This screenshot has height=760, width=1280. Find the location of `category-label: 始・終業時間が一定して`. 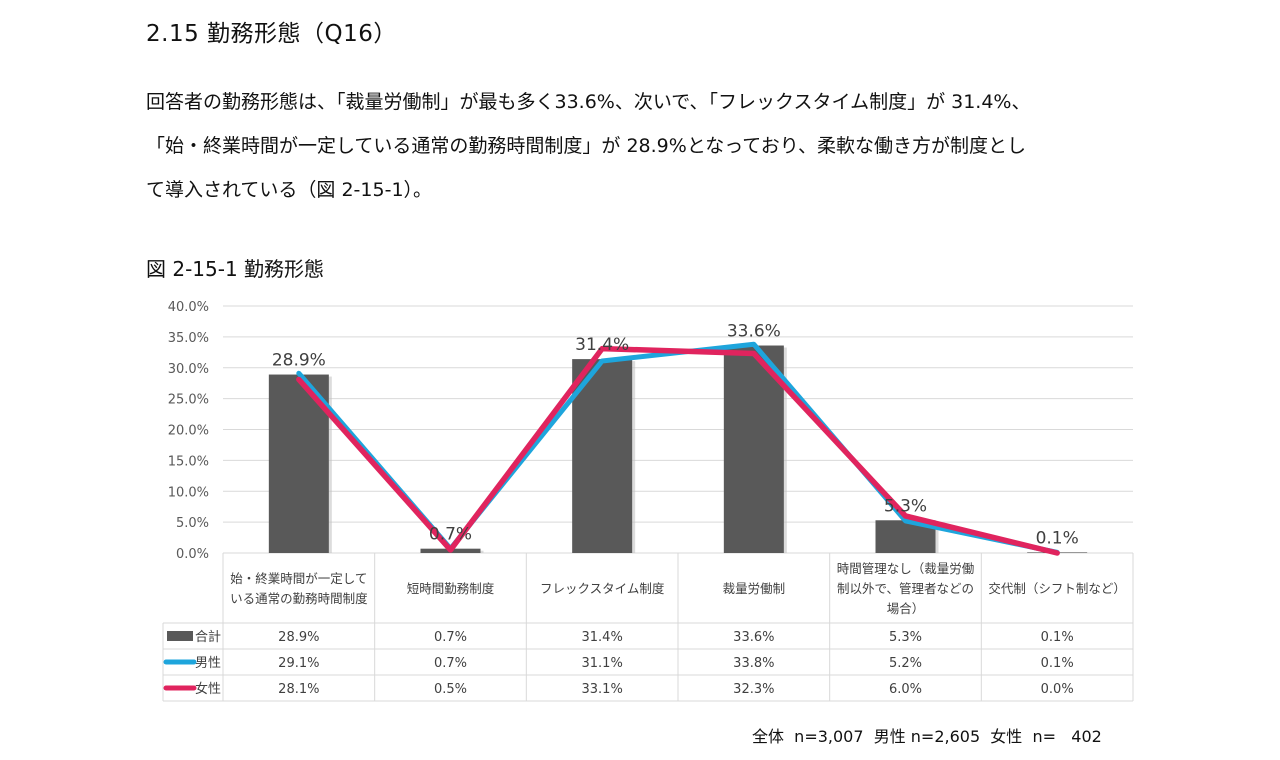

category-label: 始・終業時間が一定して is located at coordinates (298, 578).